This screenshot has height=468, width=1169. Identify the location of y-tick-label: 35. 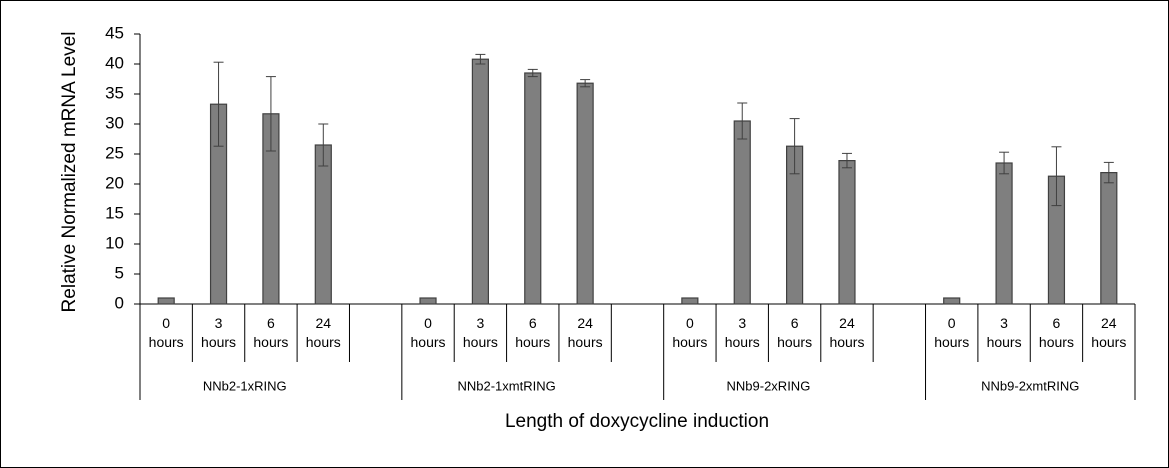
(114, 92).